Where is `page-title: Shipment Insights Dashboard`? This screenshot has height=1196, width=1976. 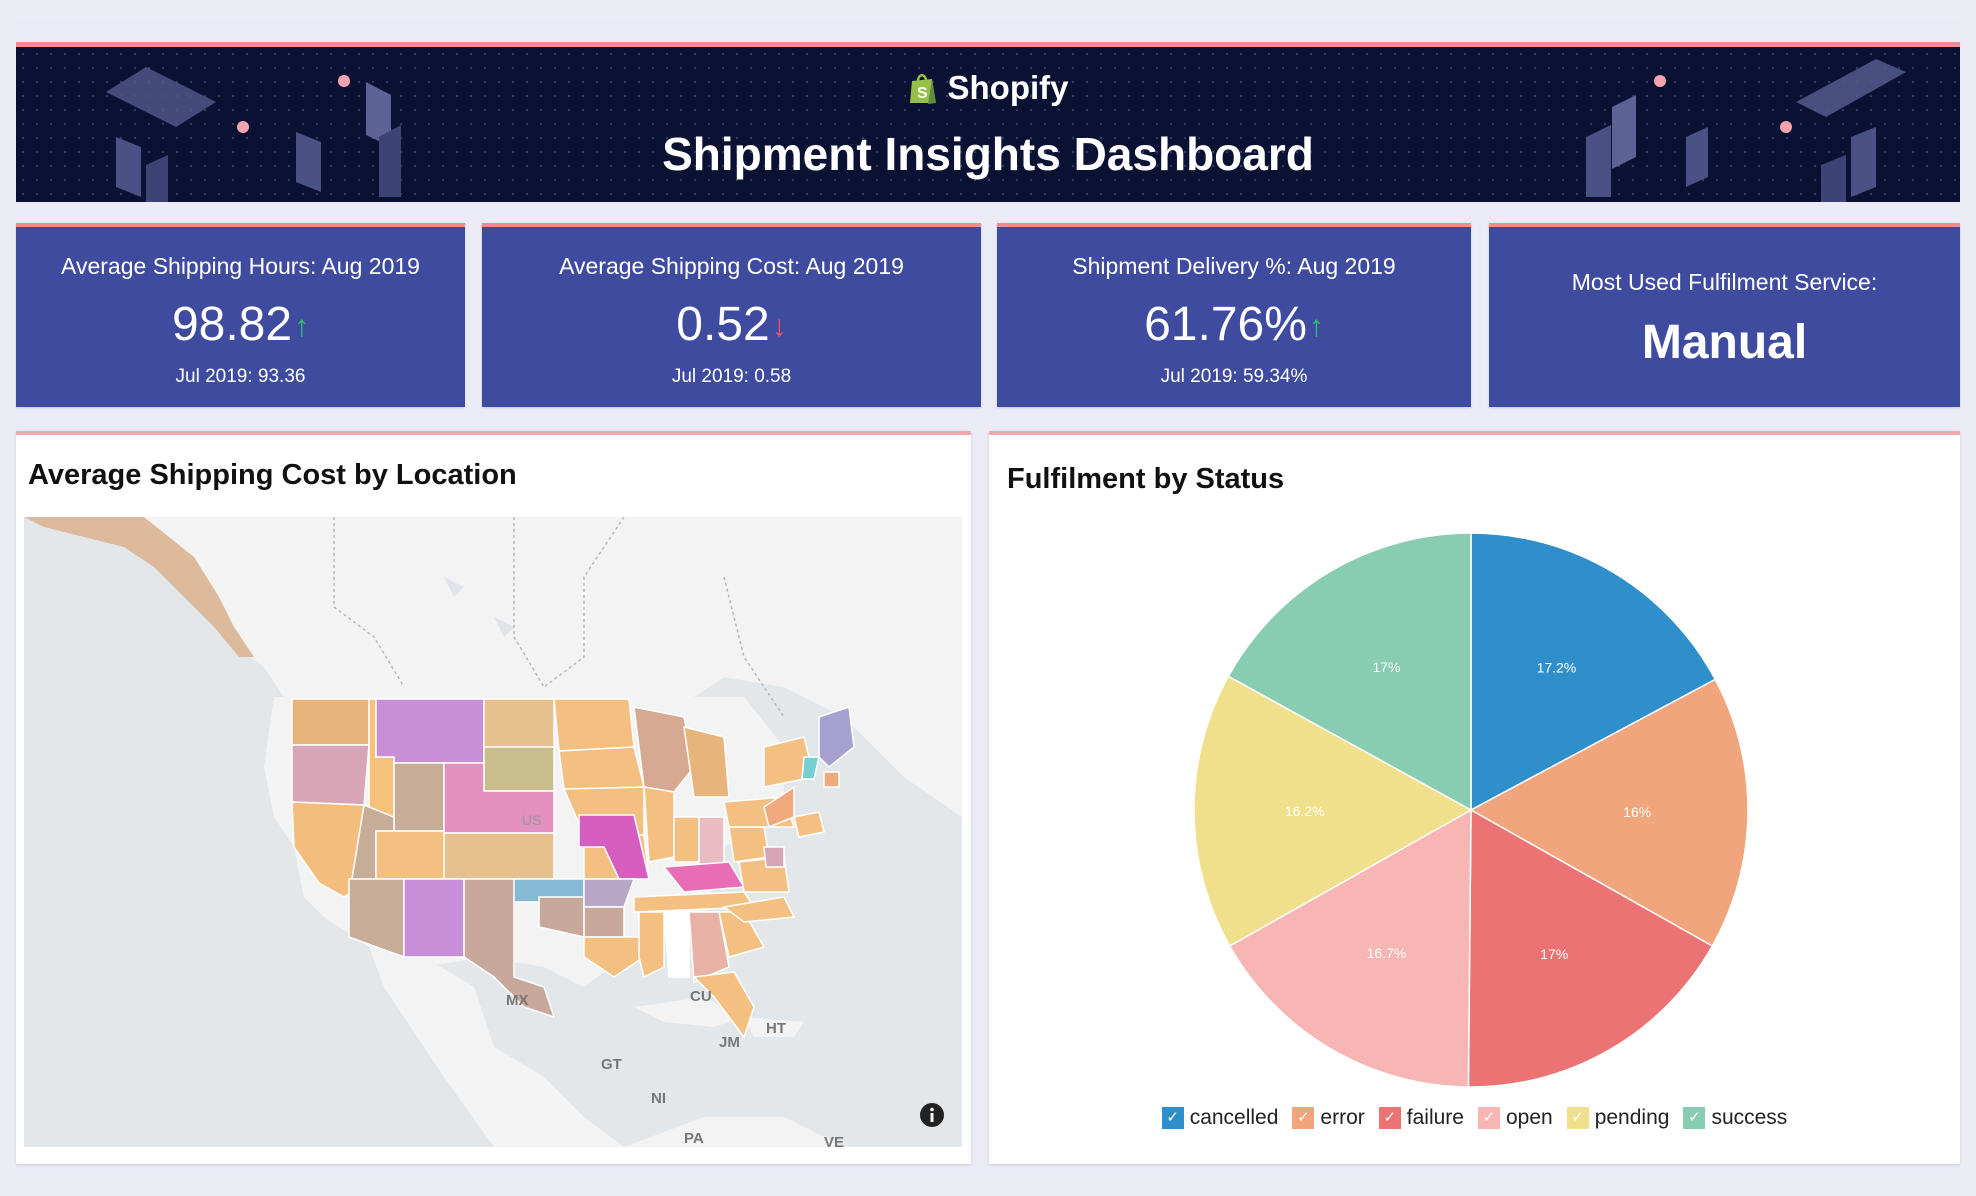 page-title: Shipment Insights Dashboard is located at coordinates (988, 154).